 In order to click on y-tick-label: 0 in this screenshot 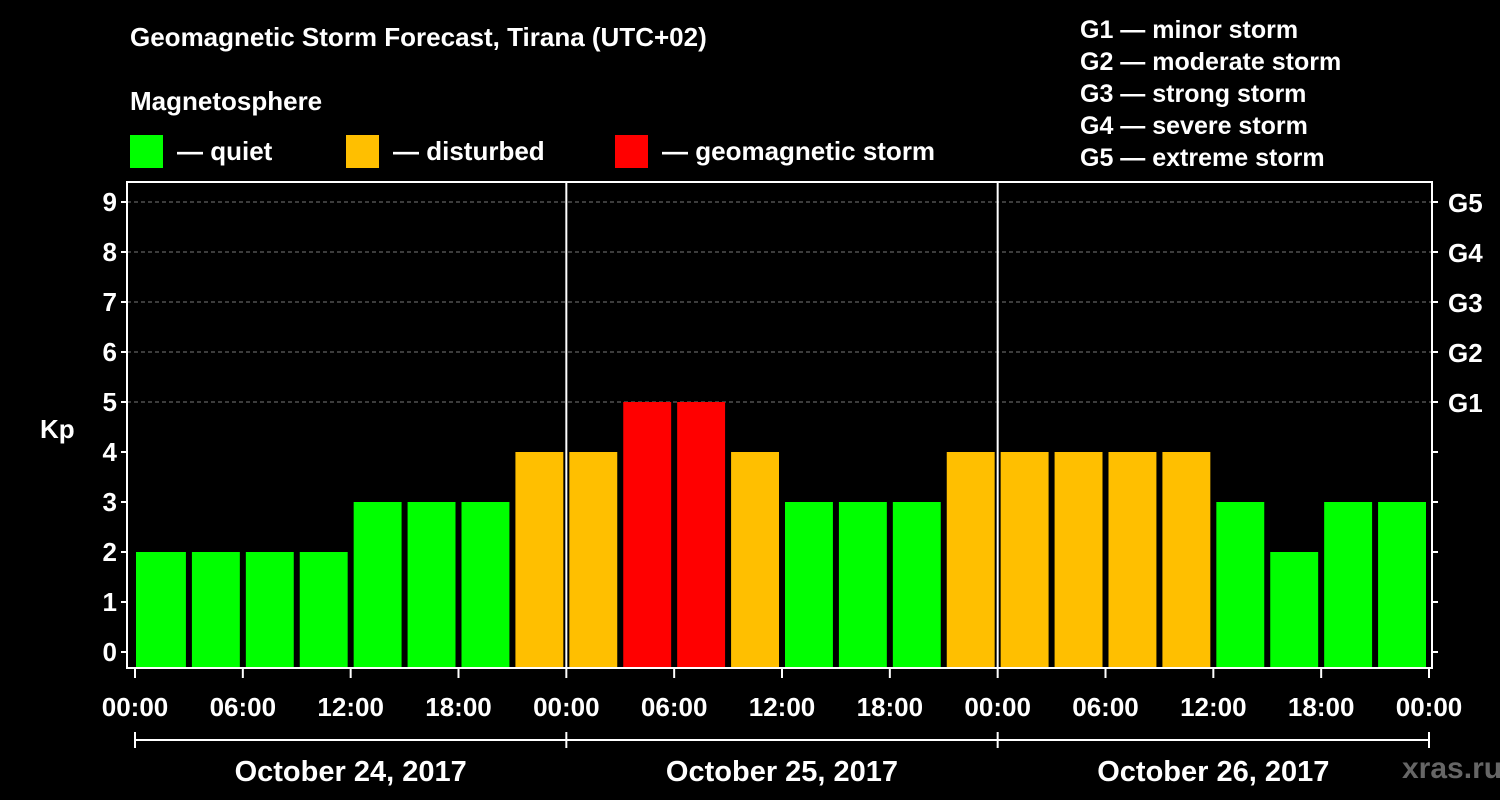, I will do `click(110, 652)`.